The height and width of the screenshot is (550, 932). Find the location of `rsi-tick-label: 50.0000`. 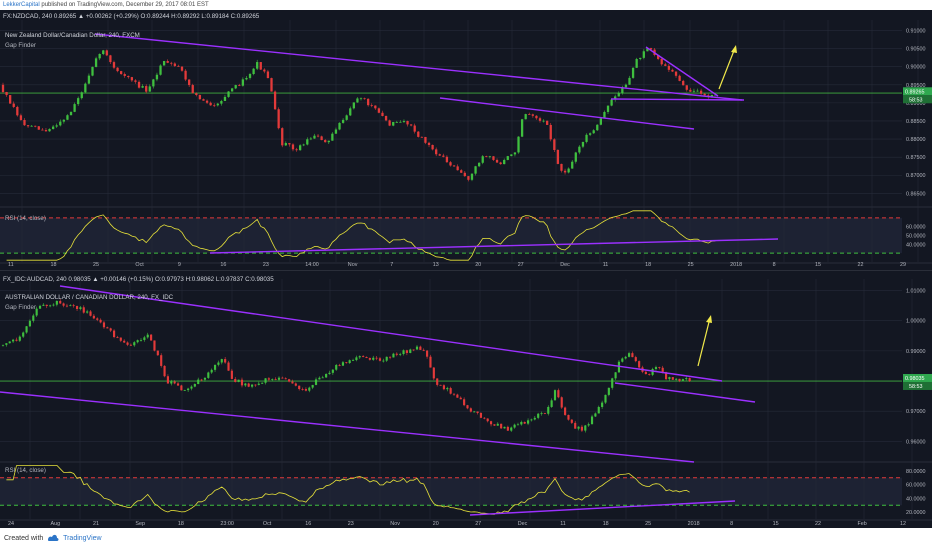

rsi-tick-label: 50.0000 is located at coordinates (916, 237).